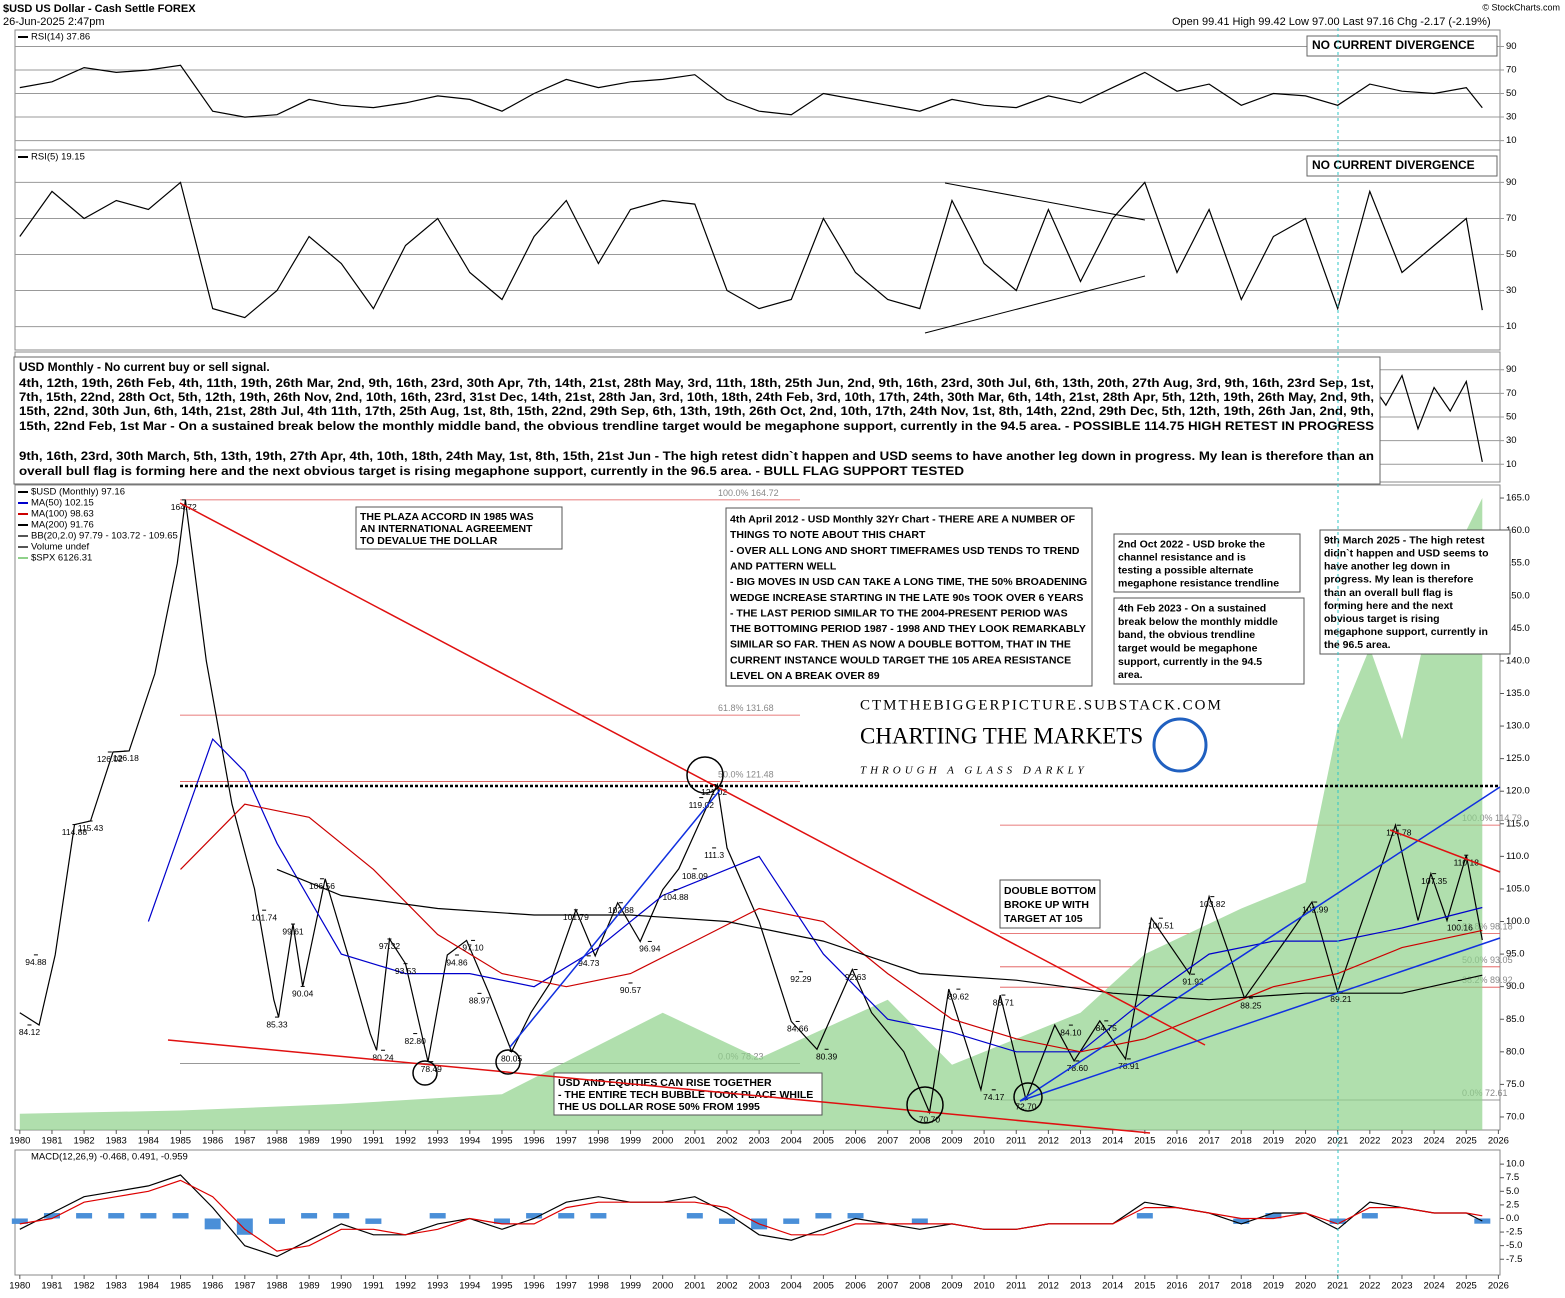  What do you see at coordinates (341, 1141) in the screenshot?
I see `x-tick-label: 1990` at bounding box center [341, 1141].